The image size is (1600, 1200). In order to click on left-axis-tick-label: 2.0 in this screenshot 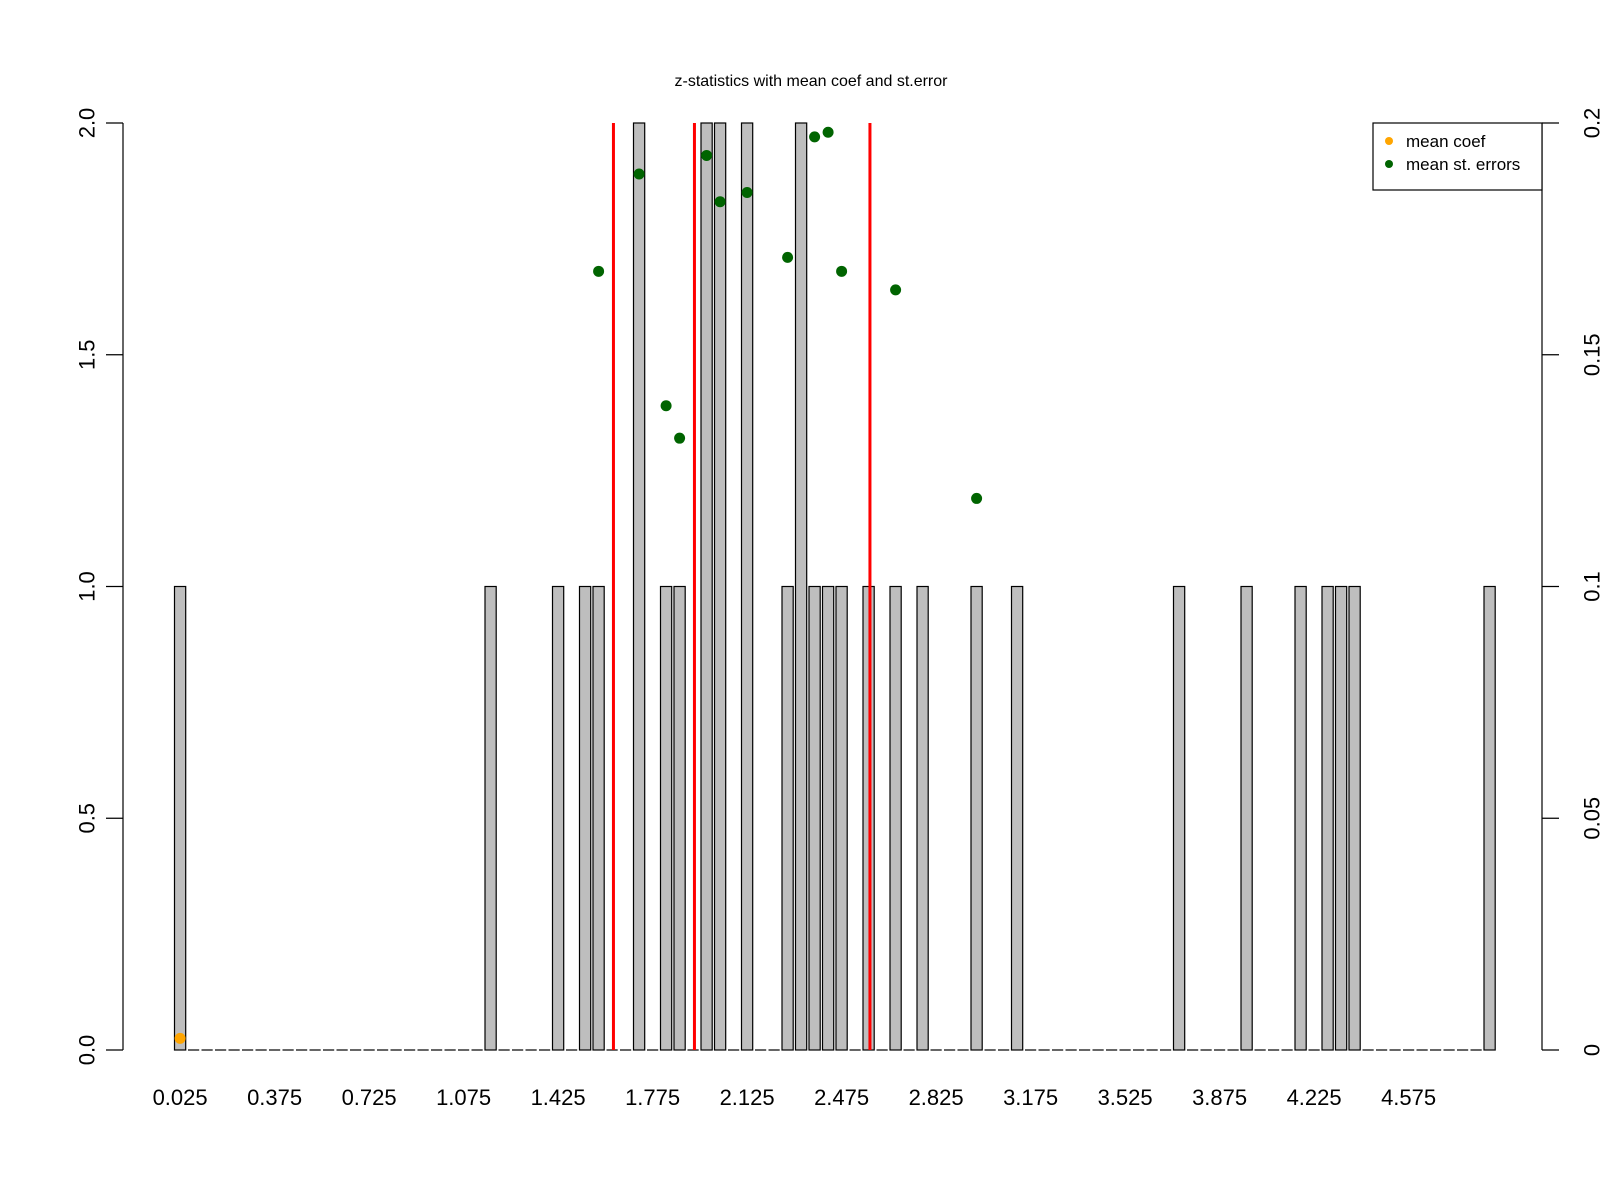, I will do `click(87, 123)`.